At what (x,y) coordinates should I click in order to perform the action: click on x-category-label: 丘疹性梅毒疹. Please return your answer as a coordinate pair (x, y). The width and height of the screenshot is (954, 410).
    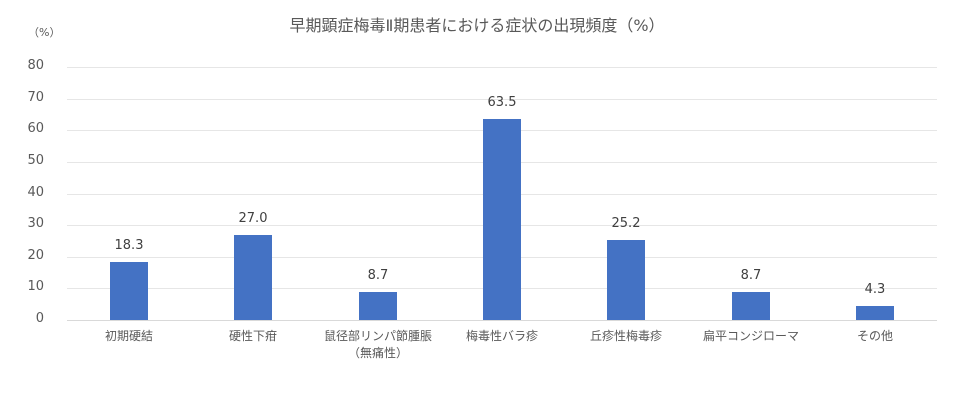
    Looking at the image, I should click on (625, 336).